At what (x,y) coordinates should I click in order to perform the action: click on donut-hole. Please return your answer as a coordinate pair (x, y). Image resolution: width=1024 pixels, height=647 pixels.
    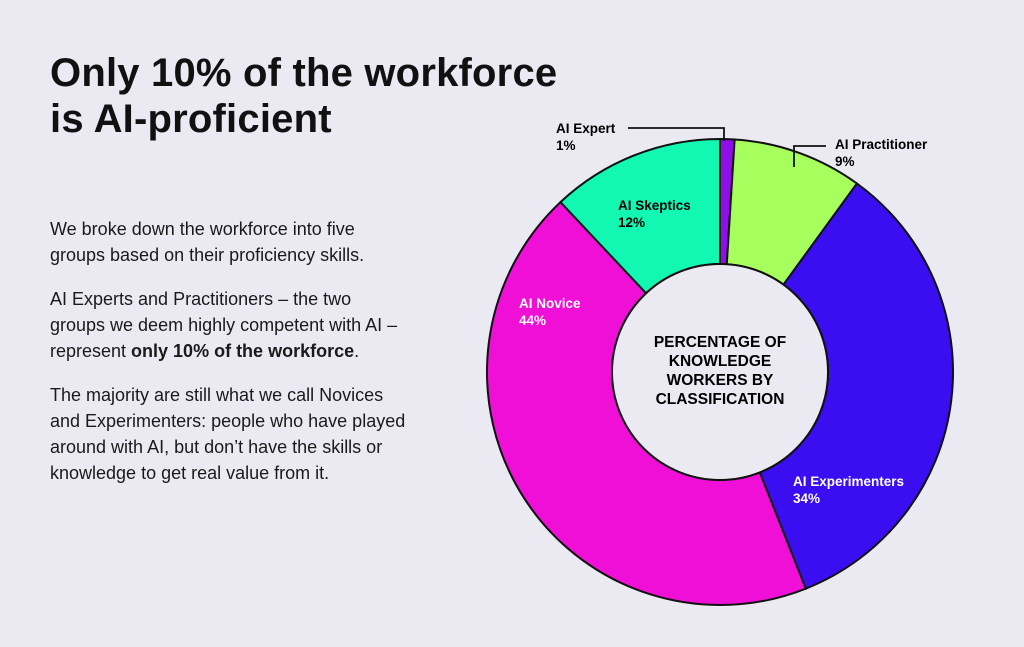
    Looking at the image, I should click on (720, 372).